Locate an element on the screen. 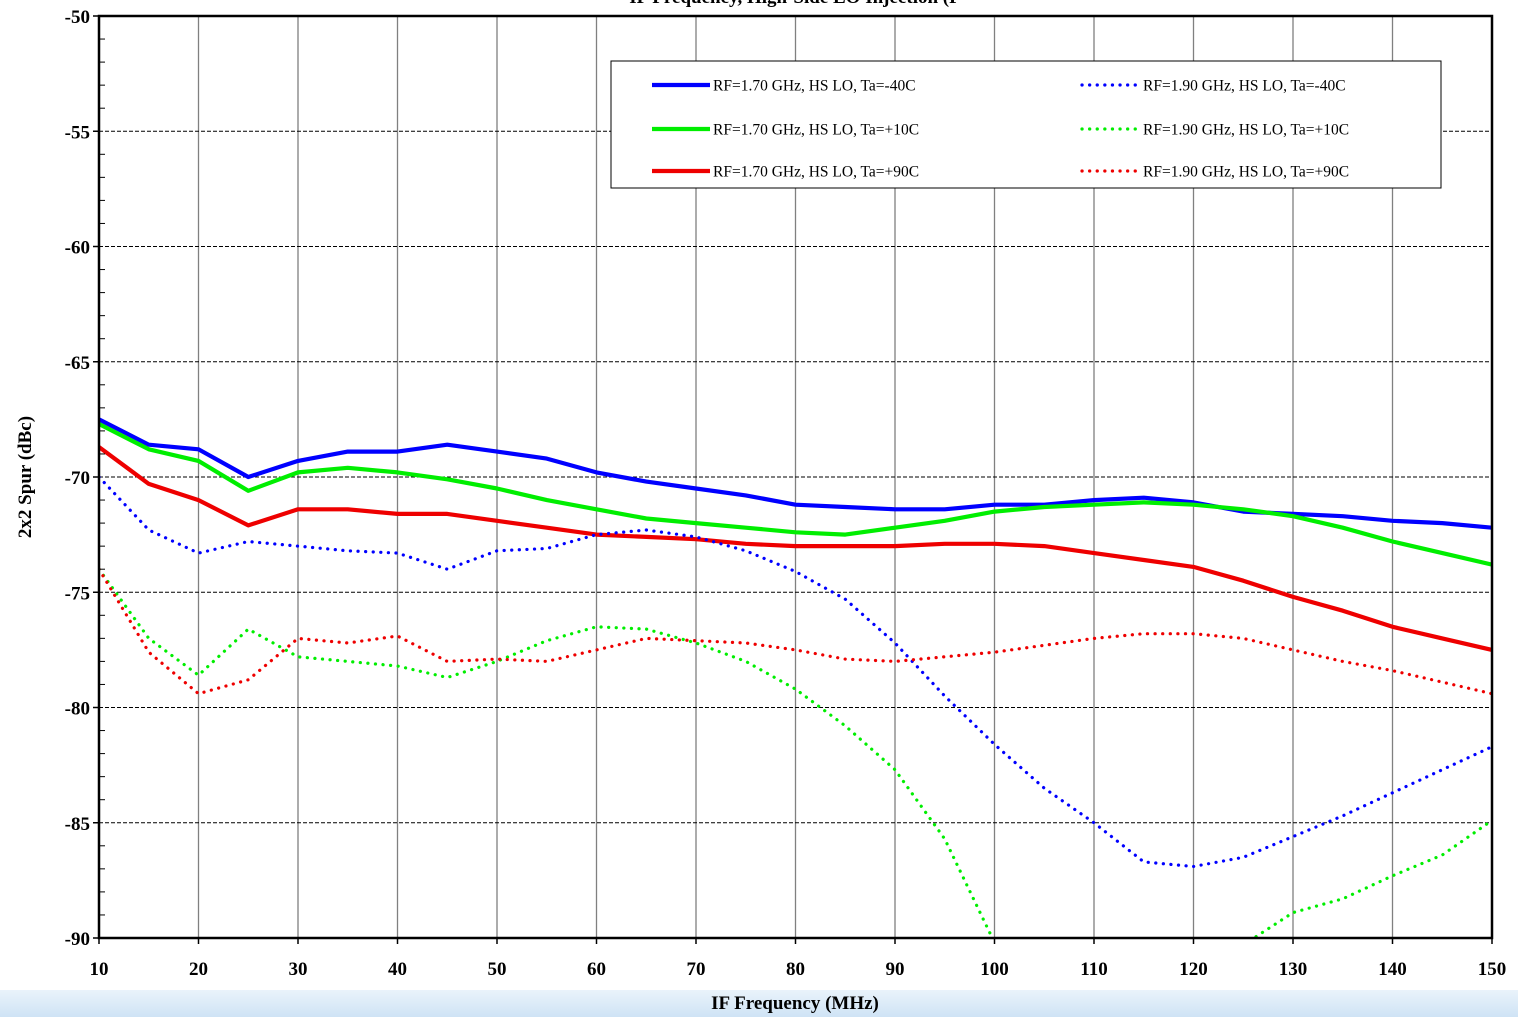  legend-box is located at coordinates (1026, 124).